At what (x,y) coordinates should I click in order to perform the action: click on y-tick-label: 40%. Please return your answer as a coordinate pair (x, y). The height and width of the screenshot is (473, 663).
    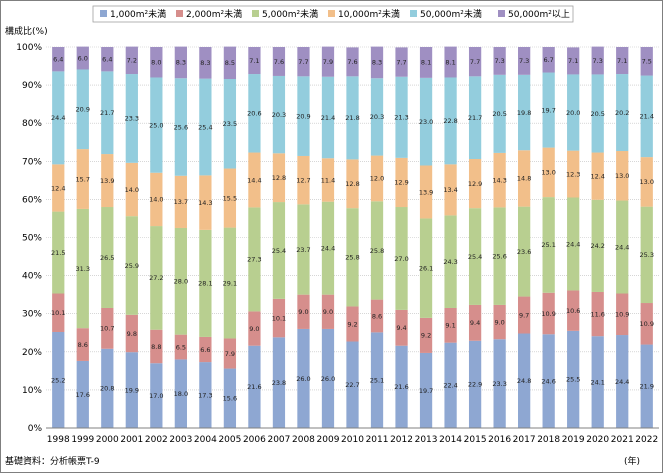
    Looking at the image, I should click on (32, 277).